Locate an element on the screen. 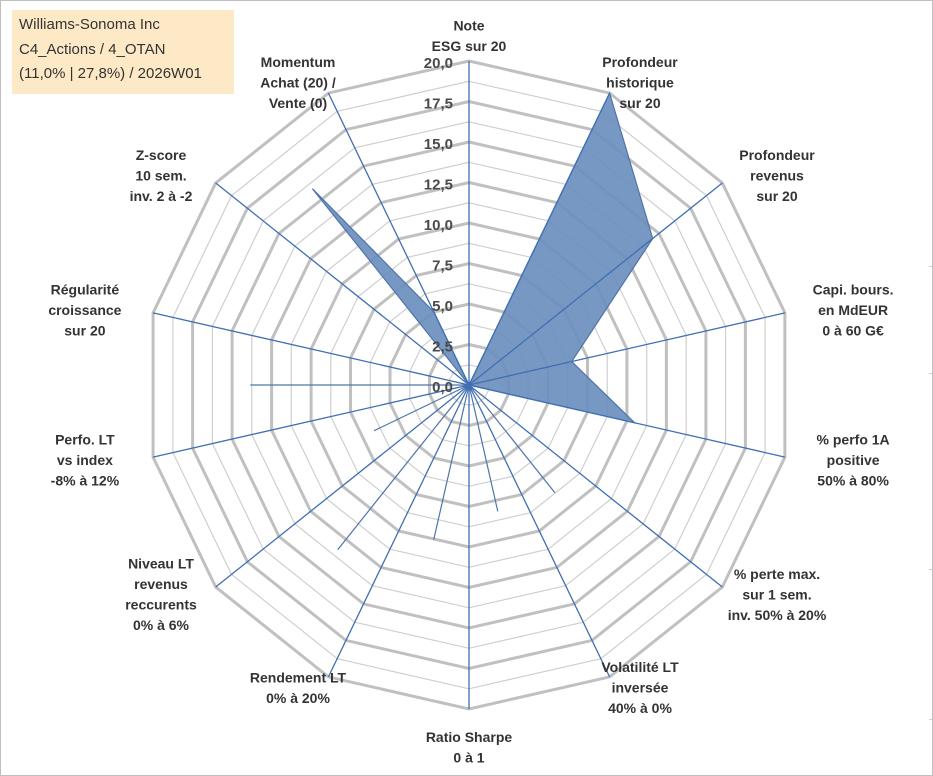 The height and width of the screenshot is (776, 933). axis-label-line: Vente (0) is located at coordinates (298, 103).